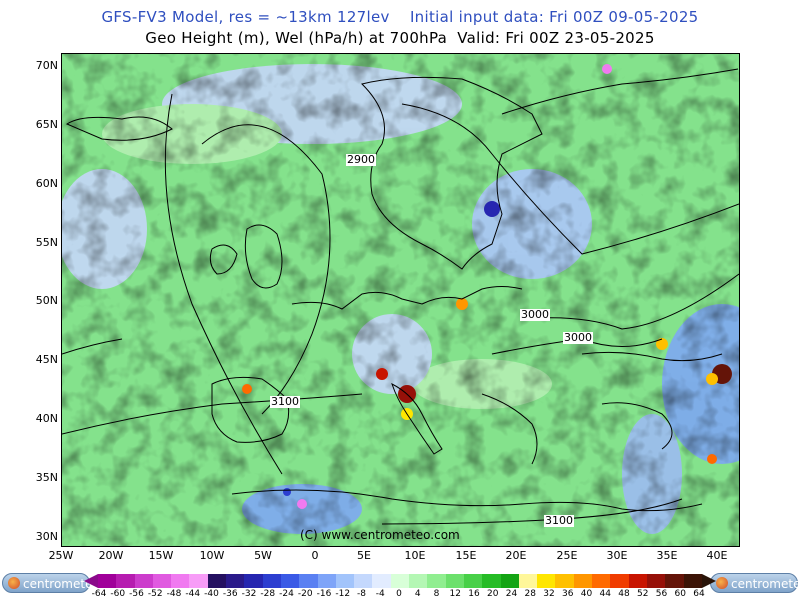 This screenshot has width=800, height=600. What do you see at coordinates (212, 555) in the screenshot?
I see `lon-label: 10W` at bounding box center [212, 555].